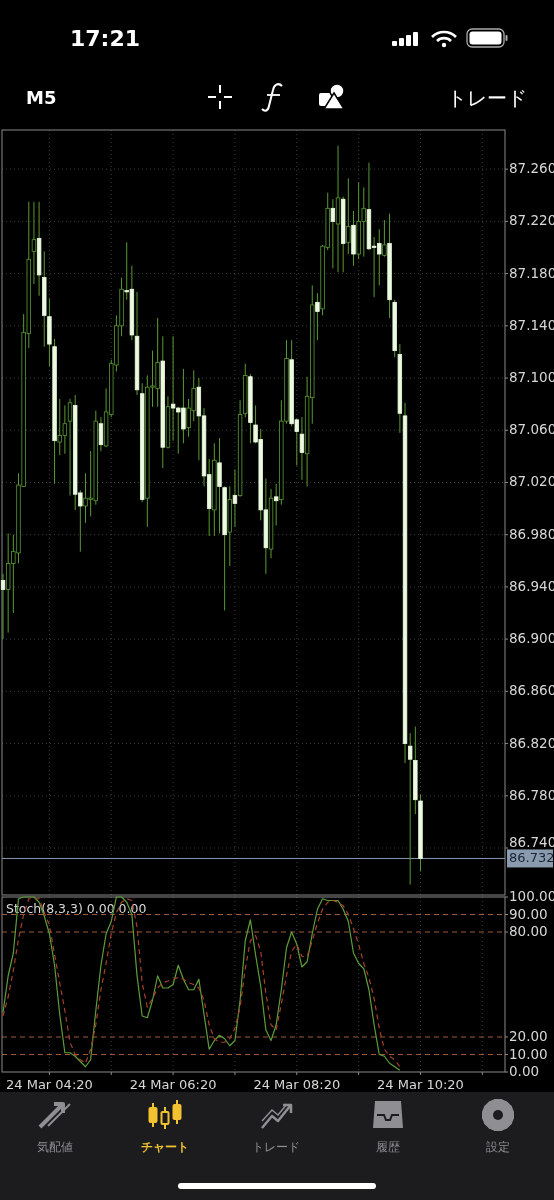  Describe the element at coordinates (49, 1084) in the screenshot. I see `x-tick-label: 24 Mar 04:20` at that location.